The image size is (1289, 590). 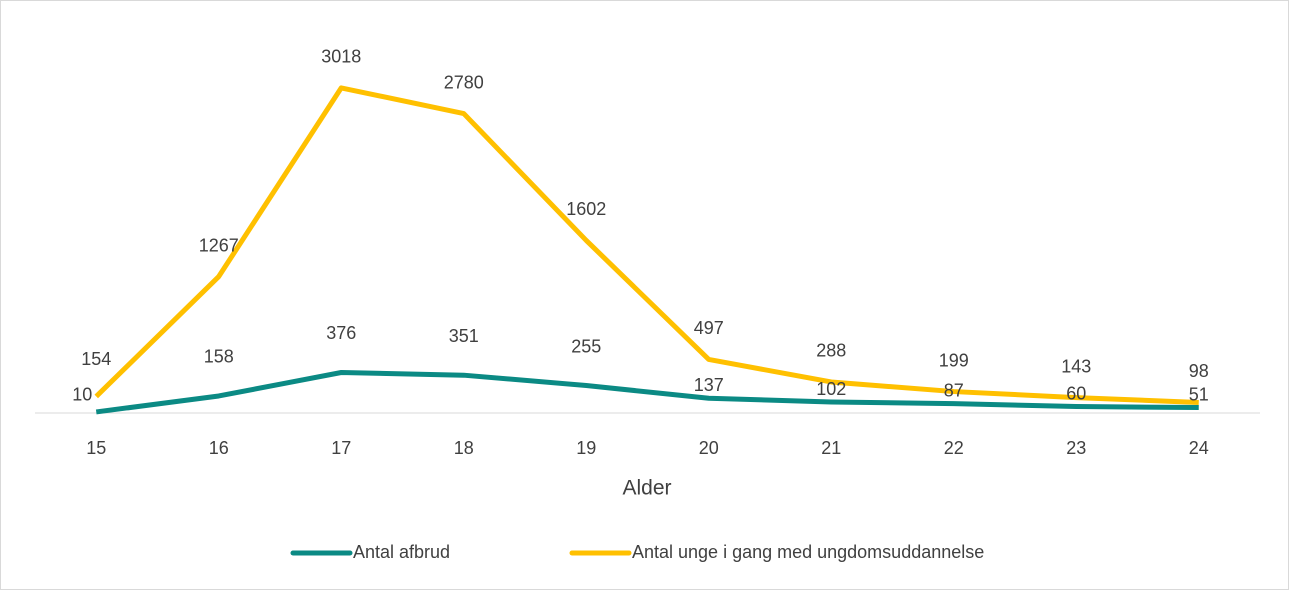 What do you see at coordinates (341, 57) in the screenshot?
I see `data-label: 3018` at bounding box center [341, 57].